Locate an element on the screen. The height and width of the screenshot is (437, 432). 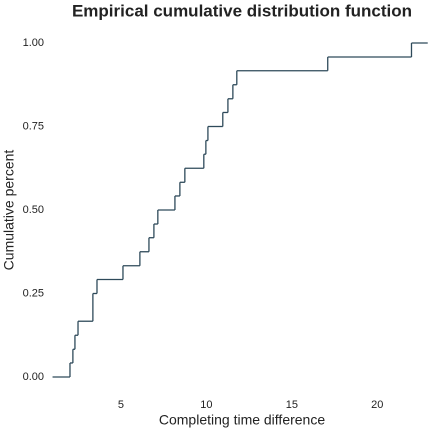
y-tick-label: 1.00 is located at coordinates (33, 43).